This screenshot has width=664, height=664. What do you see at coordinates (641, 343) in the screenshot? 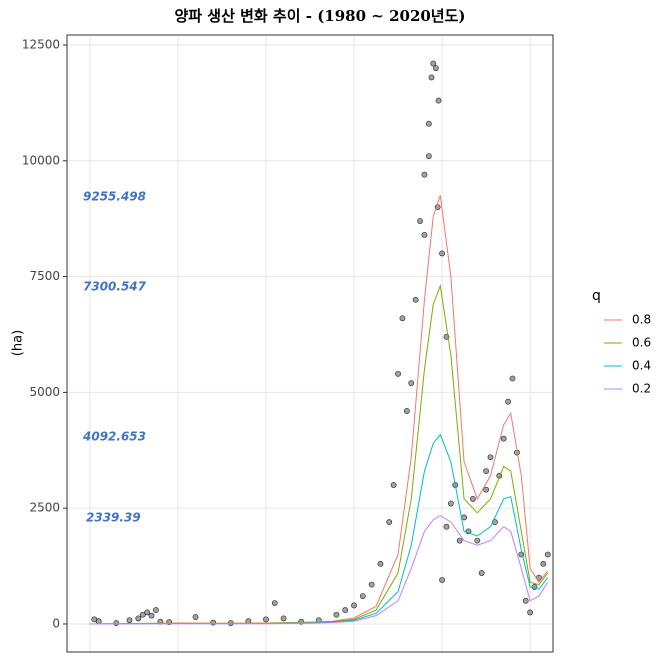
I see `legend-label: 0.6` at bounding box center [641, 343].